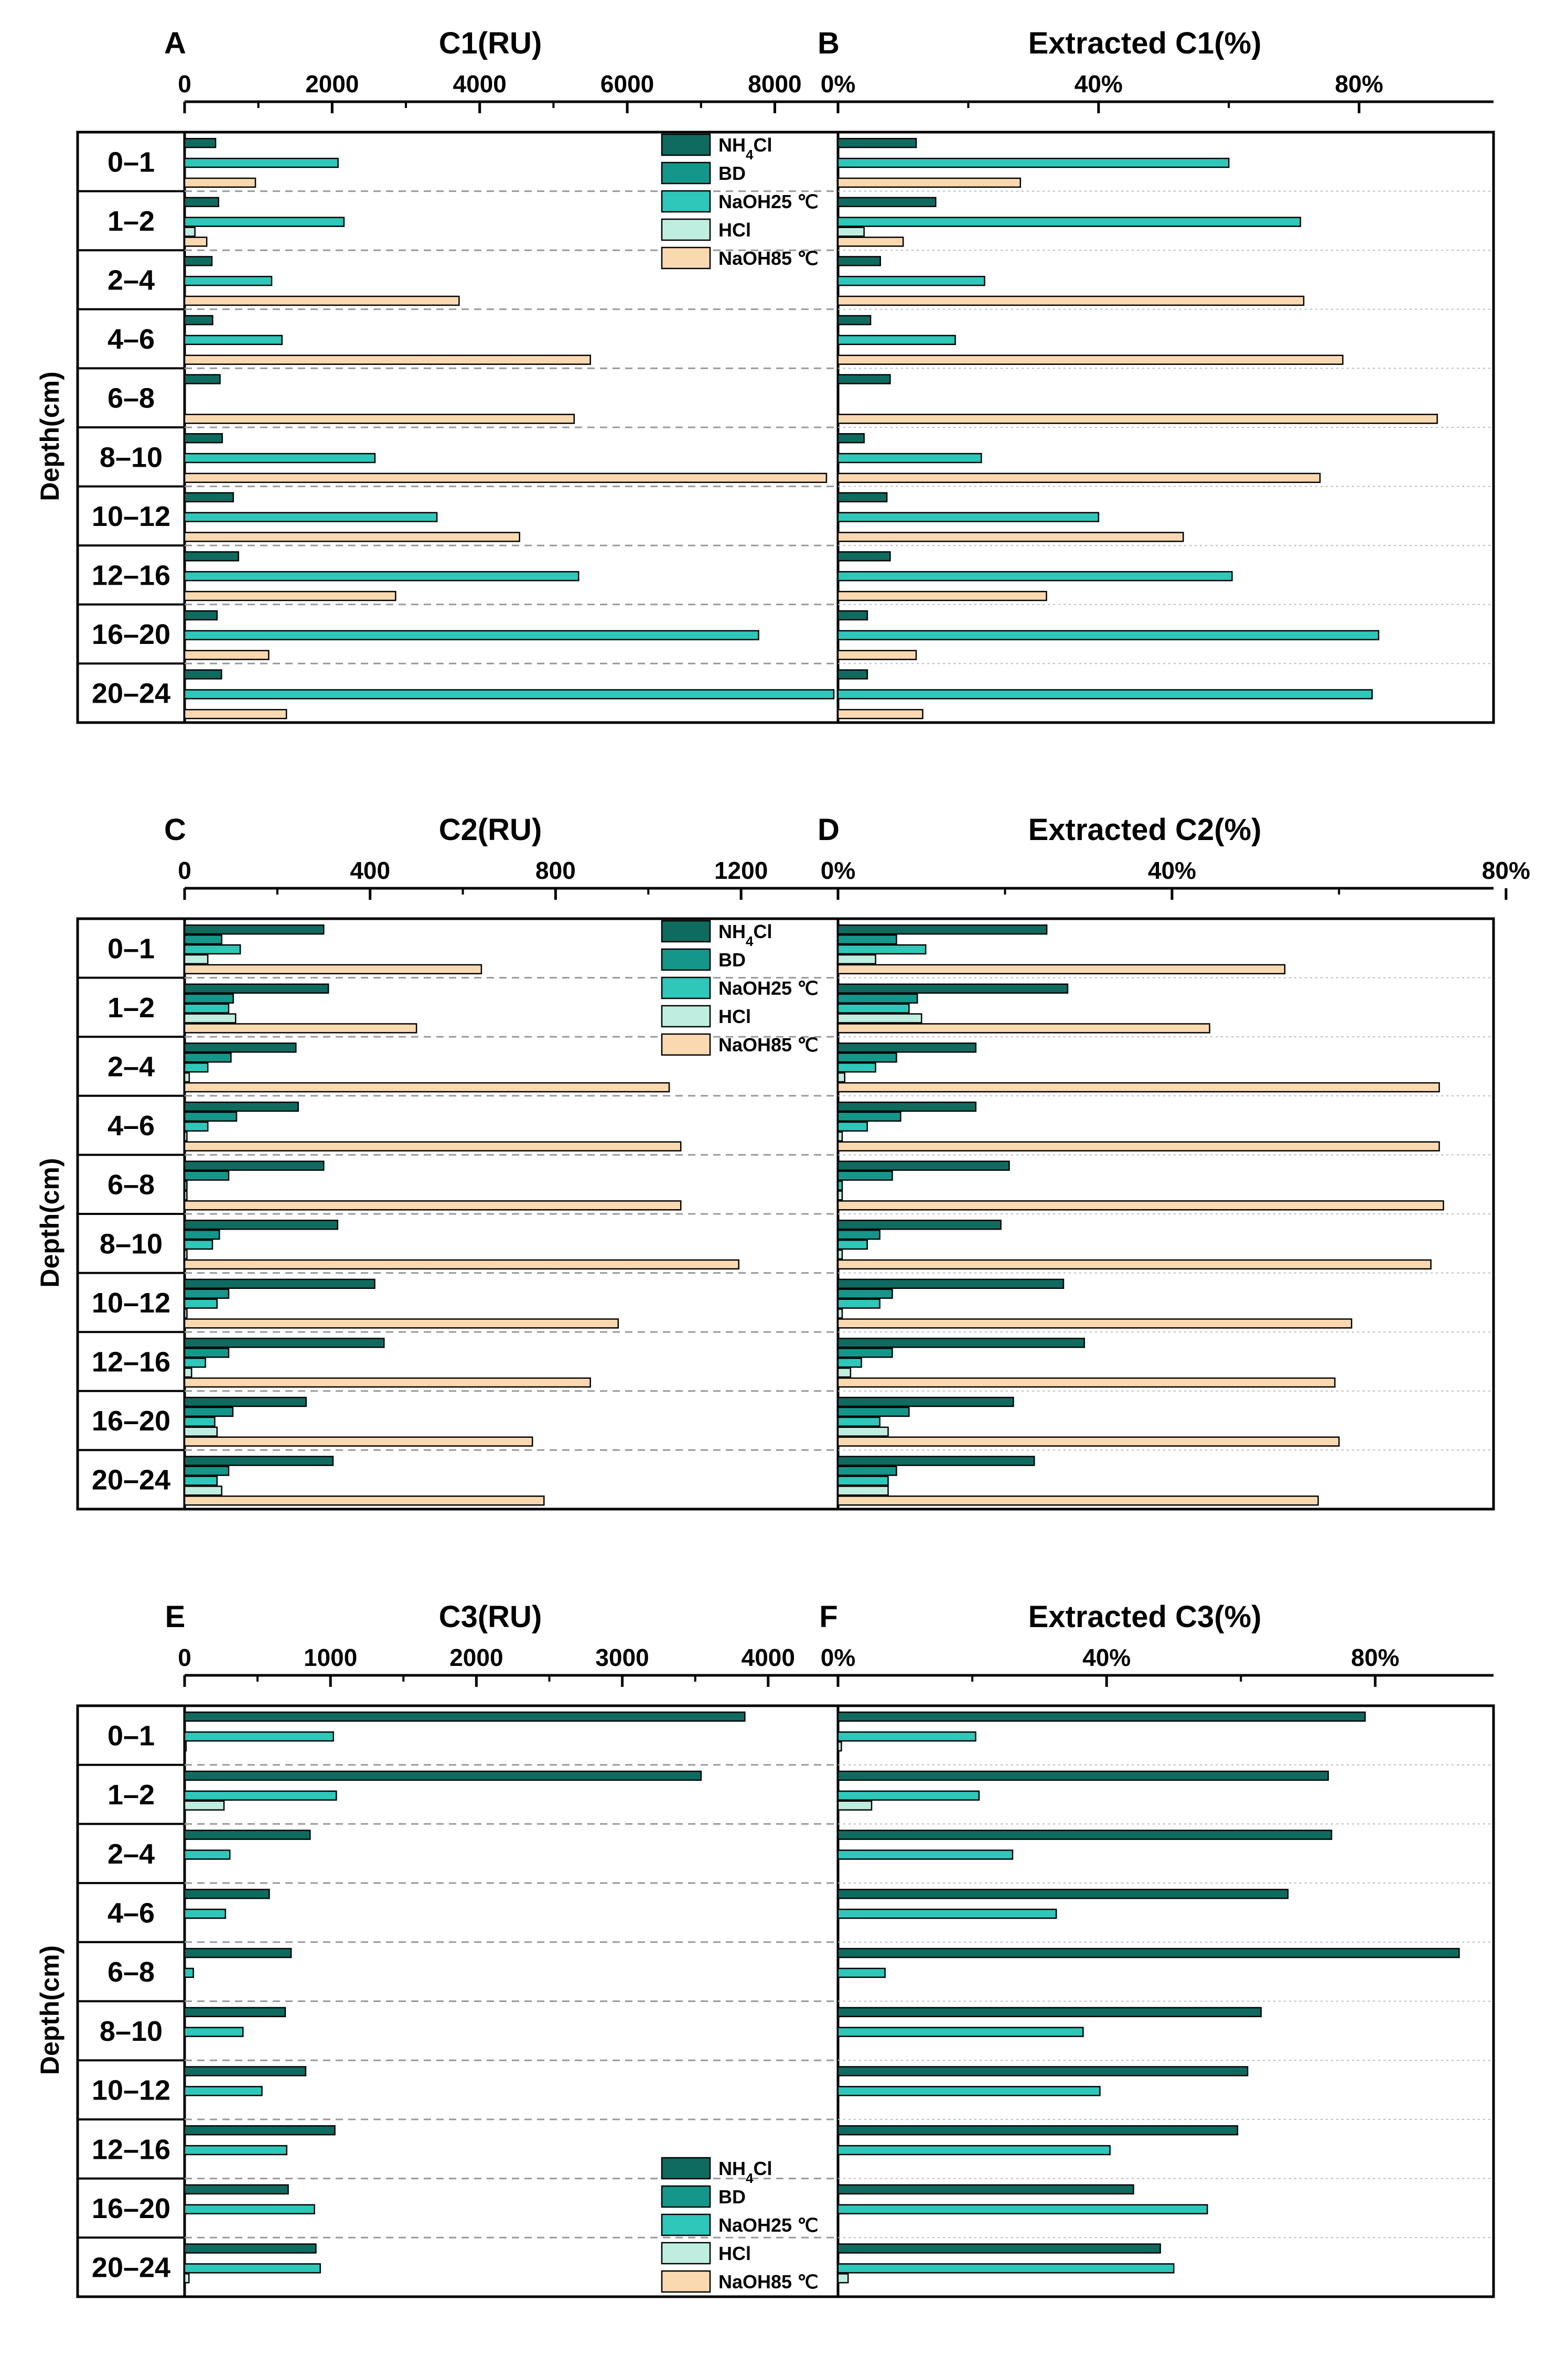  I want to click on axis-tick-label: 0, so click(184, 1657).